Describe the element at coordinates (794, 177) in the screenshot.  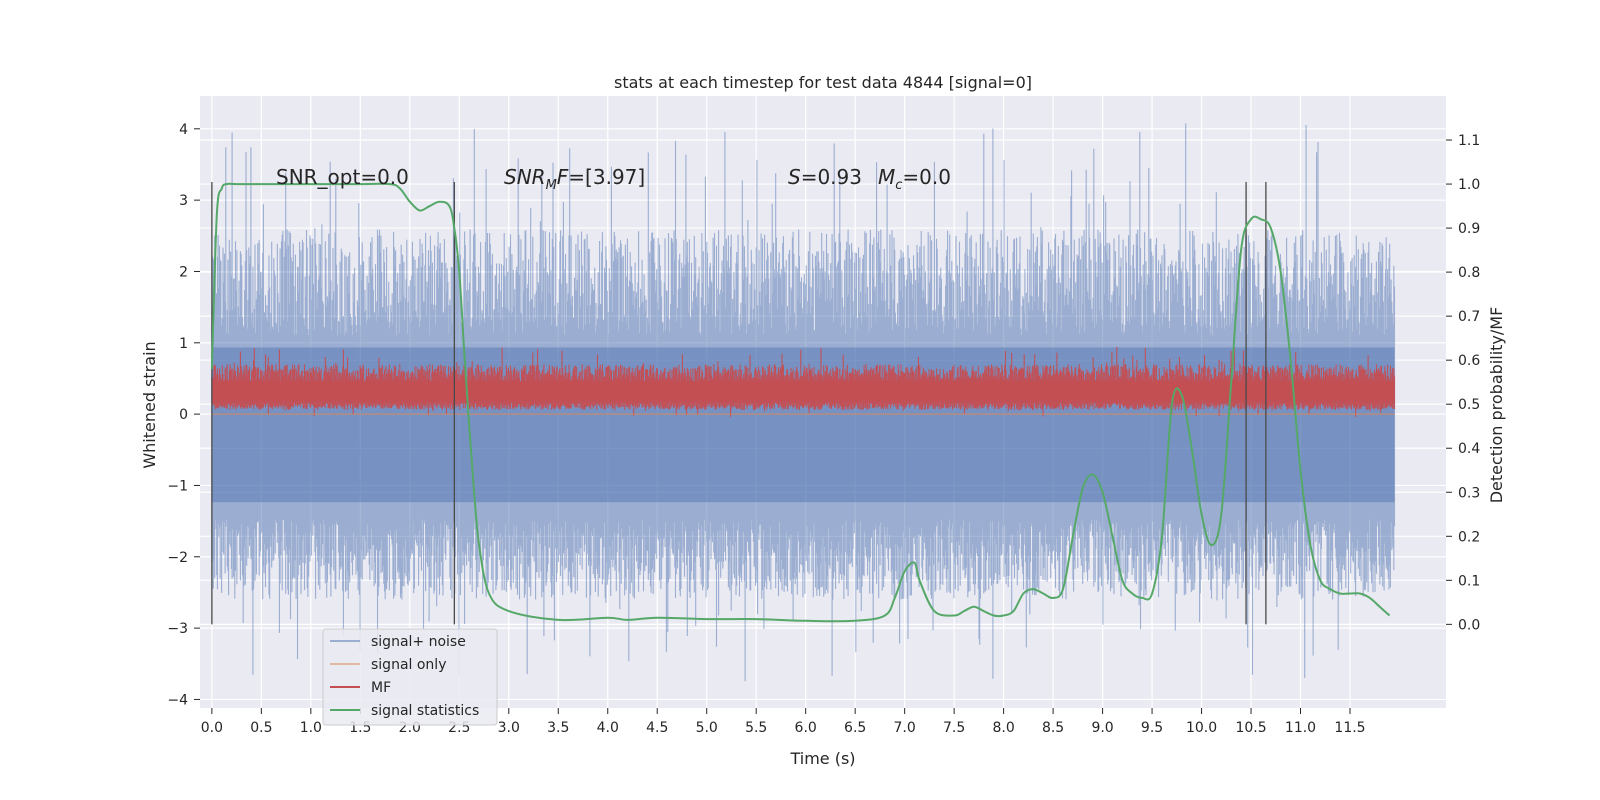
I see `annotation-s-italic: S` at that location.